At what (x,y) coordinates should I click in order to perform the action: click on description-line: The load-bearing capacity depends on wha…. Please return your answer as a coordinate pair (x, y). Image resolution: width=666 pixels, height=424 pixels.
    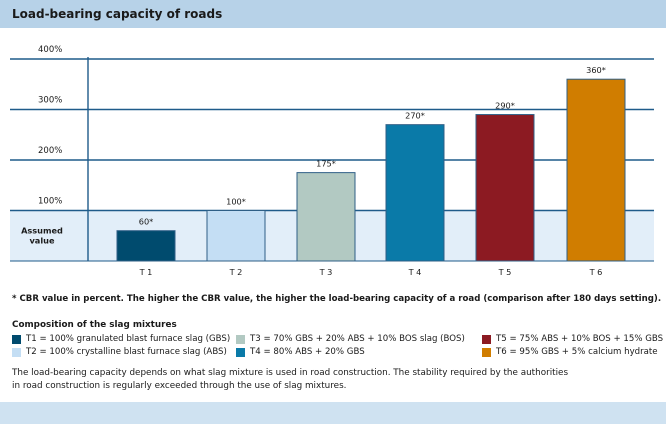
    Looking at the image, I should click on (290, 373).